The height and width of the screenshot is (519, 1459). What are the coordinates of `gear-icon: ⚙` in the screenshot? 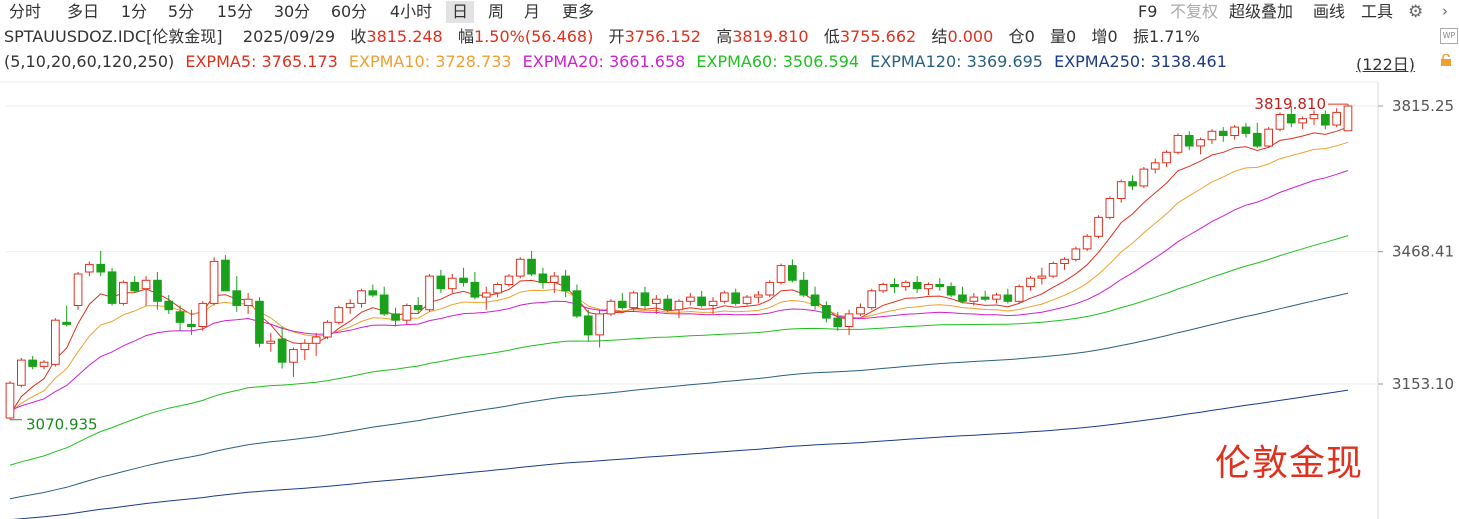 It's located at (1416, 12).